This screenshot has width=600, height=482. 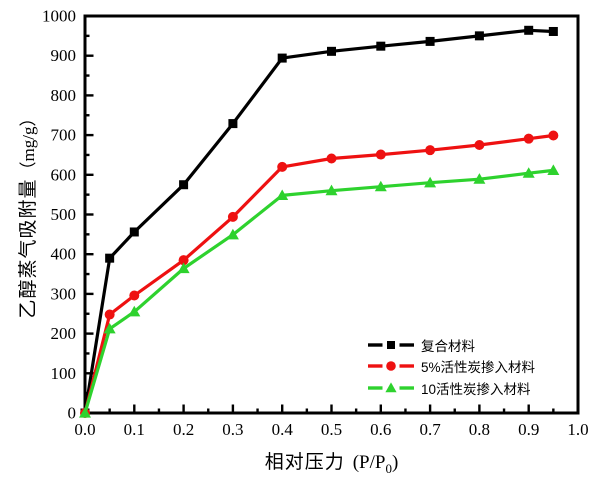 What do you see at coordinates (64, 254) in the screenshot?
I see `y-tick-label: 400` at bounding box center [64, 254].